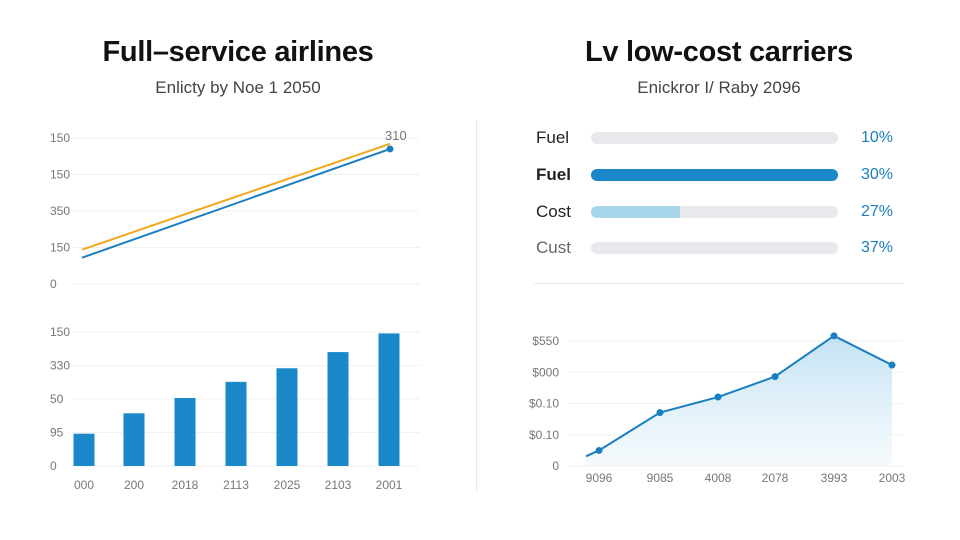 The height and width of the screenshot is (540, 960). I want to click on bar-y-tick: 0, so click(53, 466).